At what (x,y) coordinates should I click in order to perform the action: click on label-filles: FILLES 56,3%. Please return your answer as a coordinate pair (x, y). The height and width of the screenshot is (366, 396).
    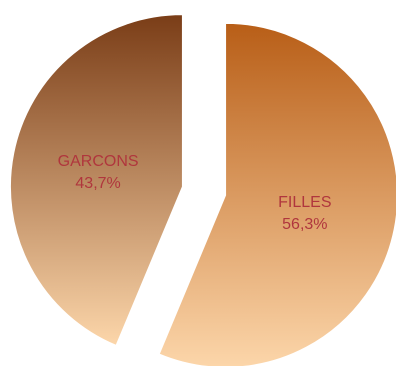
    Looking at the image, I should click on (304, 213).